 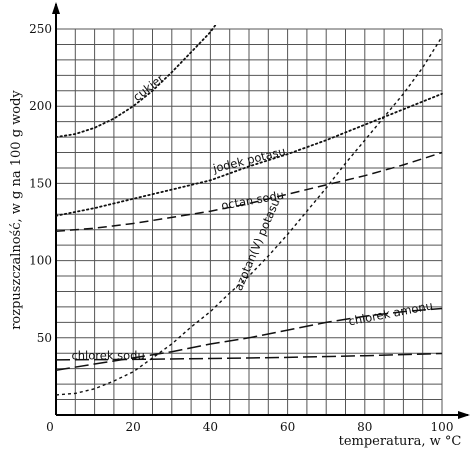 What do you see at coordinates (148, 87) in the screenshot?
I see `curve-label: cukier` at bounding box center [148, 87].